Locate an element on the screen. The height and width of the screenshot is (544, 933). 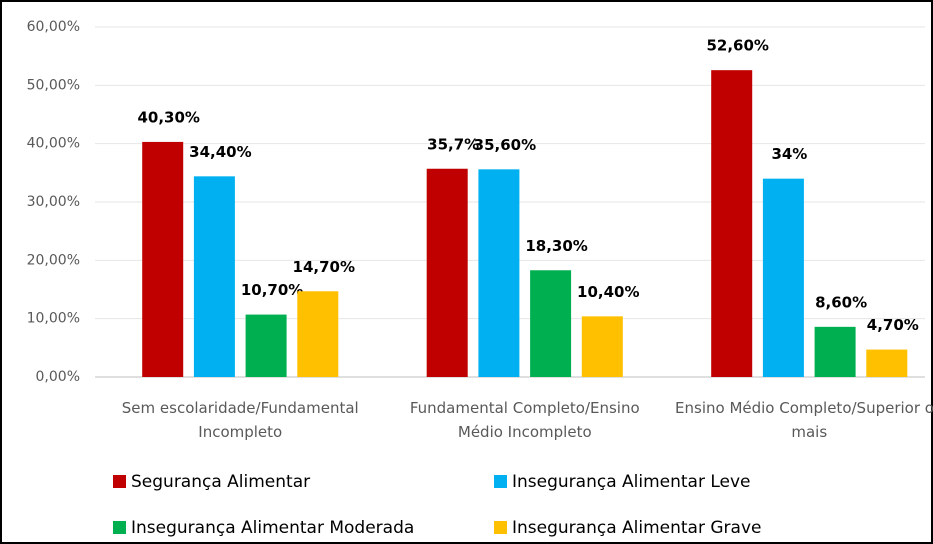
data-label: 52,60% is located at coordinates (737, 46).